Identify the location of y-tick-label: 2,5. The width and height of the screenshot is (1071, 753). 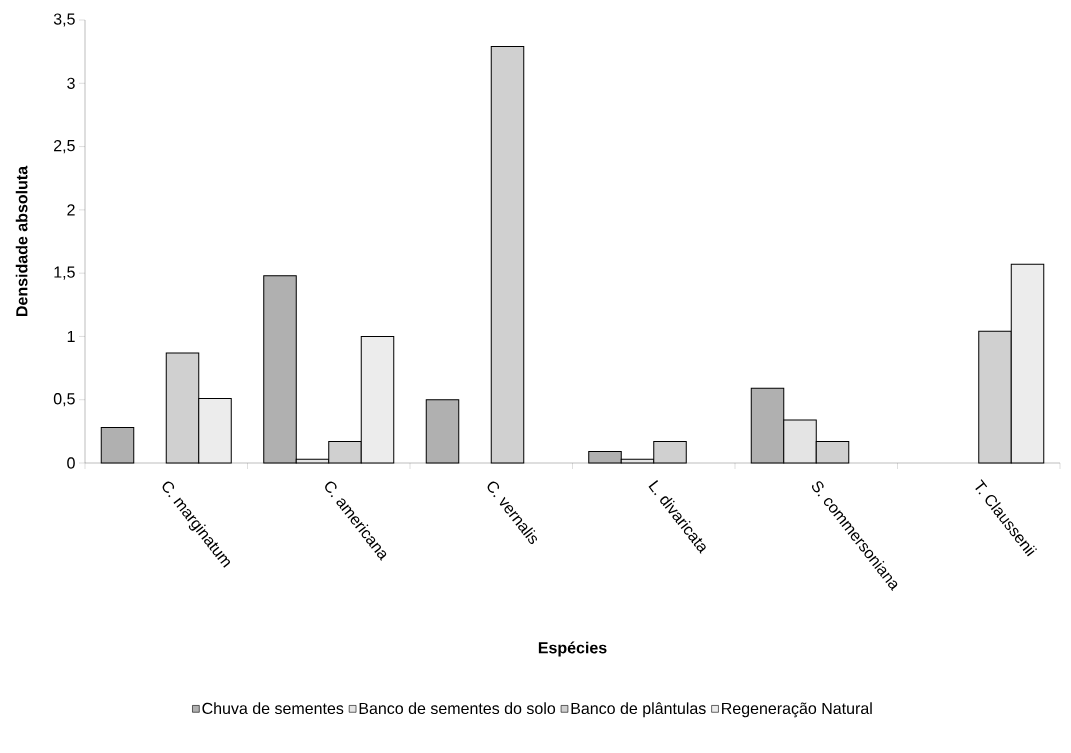
(64, 146).